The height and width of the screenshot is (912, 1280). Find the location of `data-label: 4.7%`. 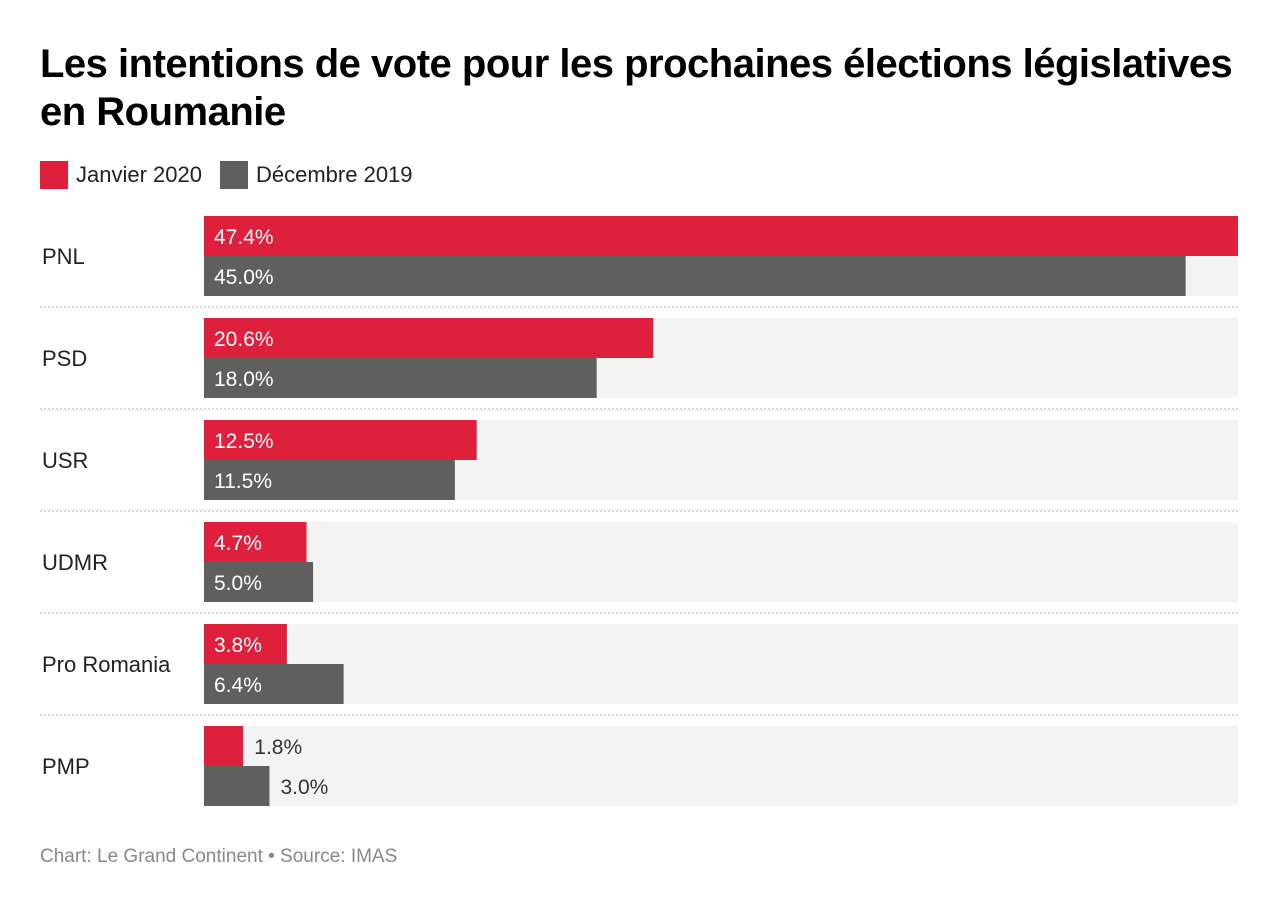

data-label: 4.7% is located at coordinates (238, 543).